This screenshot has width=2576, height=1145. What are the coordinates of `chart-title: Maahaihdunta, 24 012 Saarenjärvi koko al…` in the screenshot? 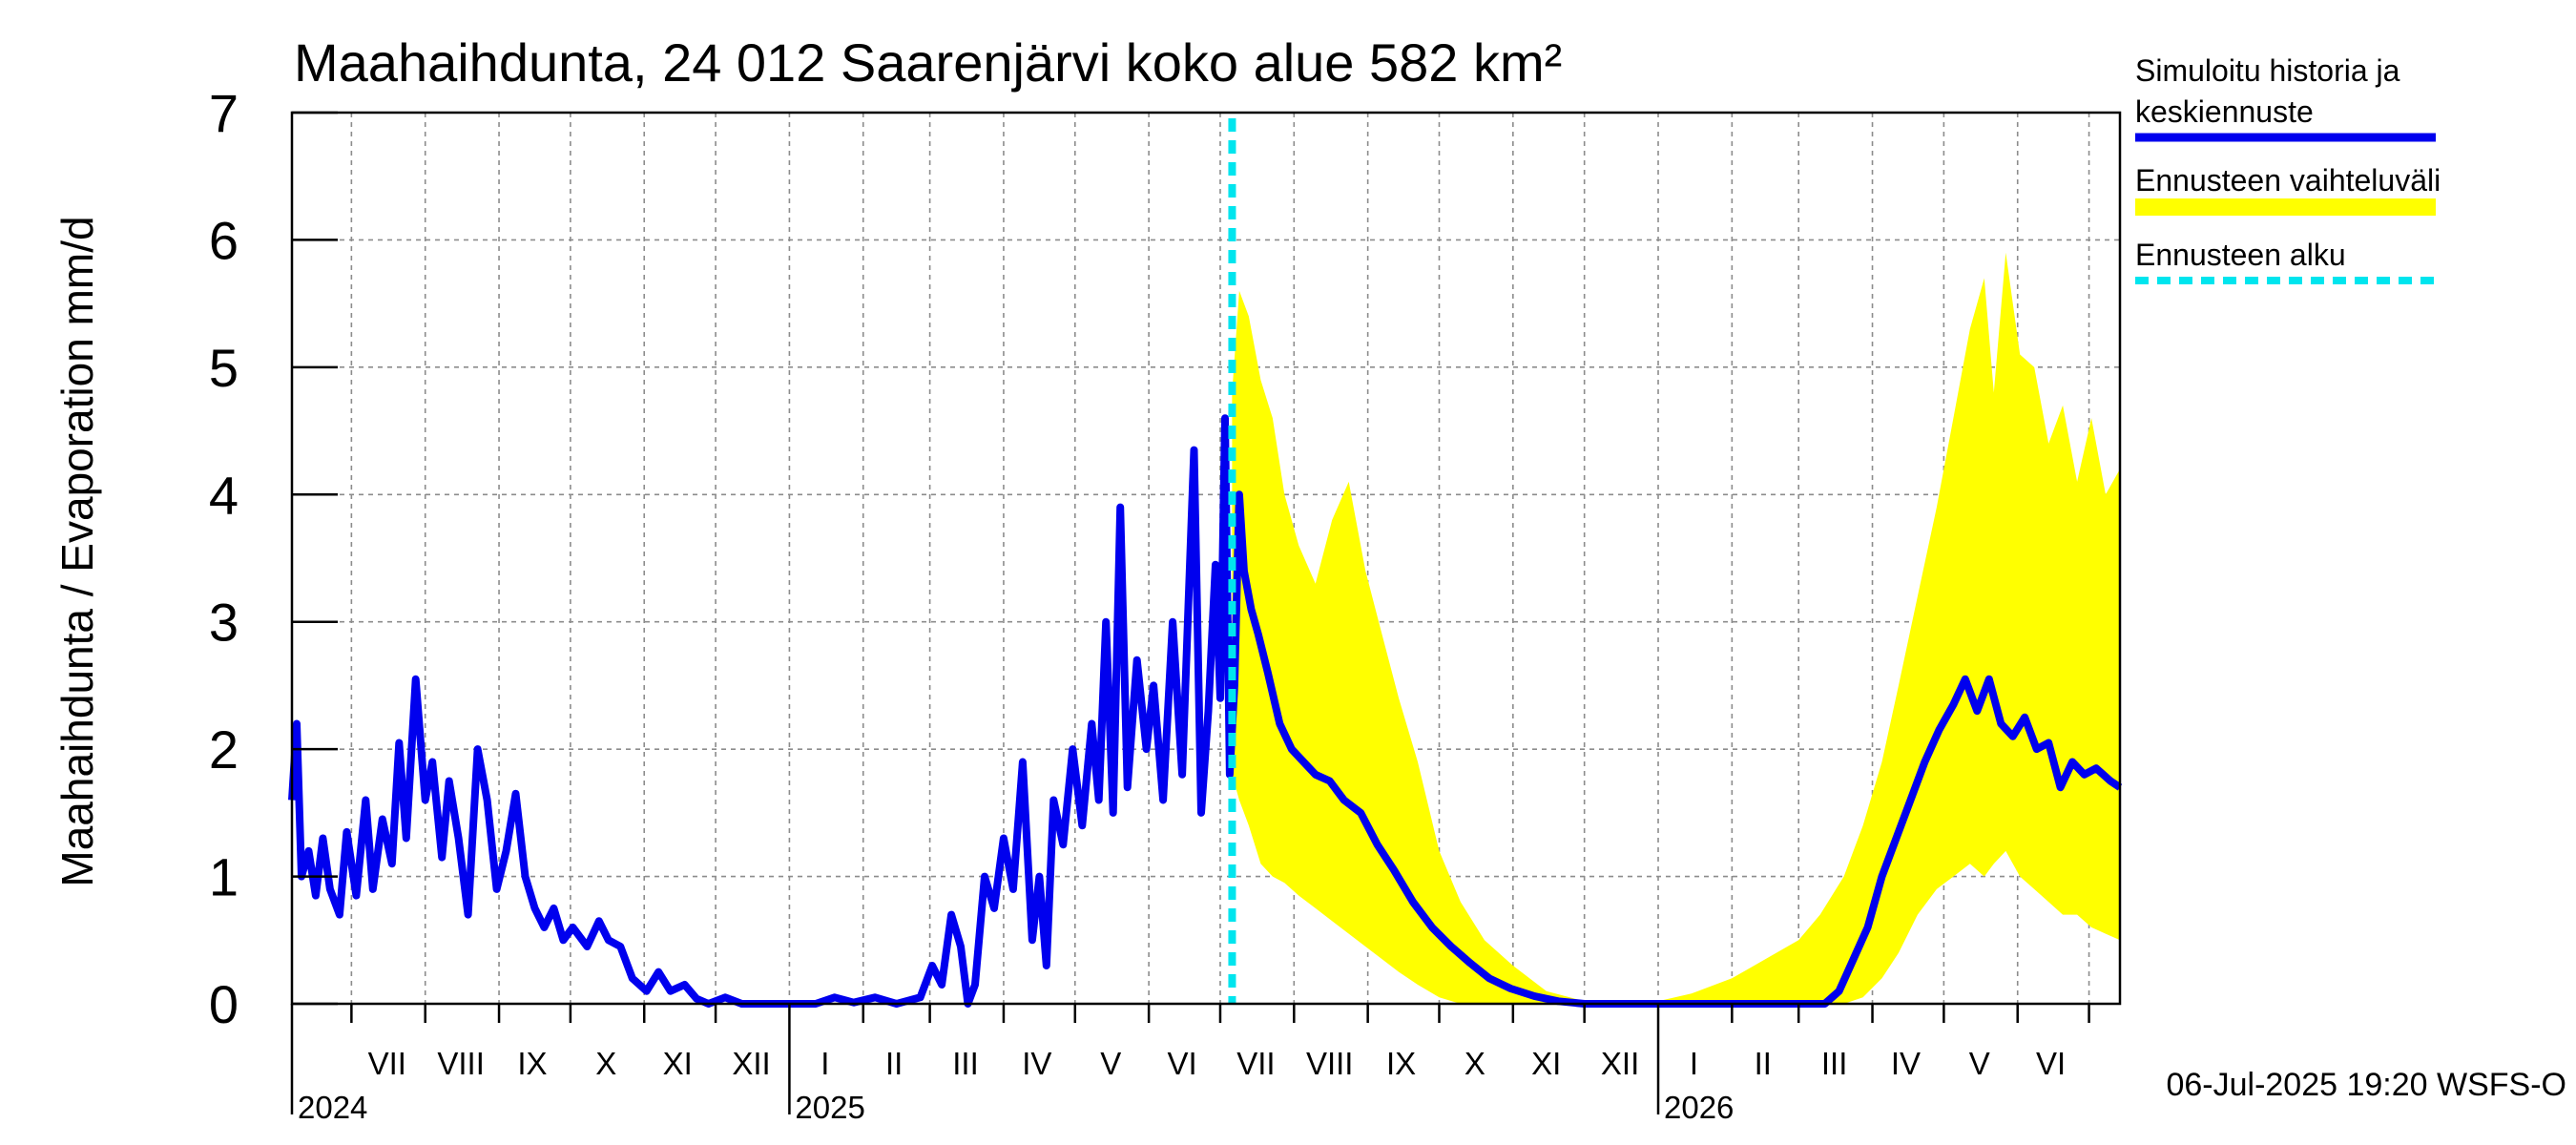 It's located at (928, 62).